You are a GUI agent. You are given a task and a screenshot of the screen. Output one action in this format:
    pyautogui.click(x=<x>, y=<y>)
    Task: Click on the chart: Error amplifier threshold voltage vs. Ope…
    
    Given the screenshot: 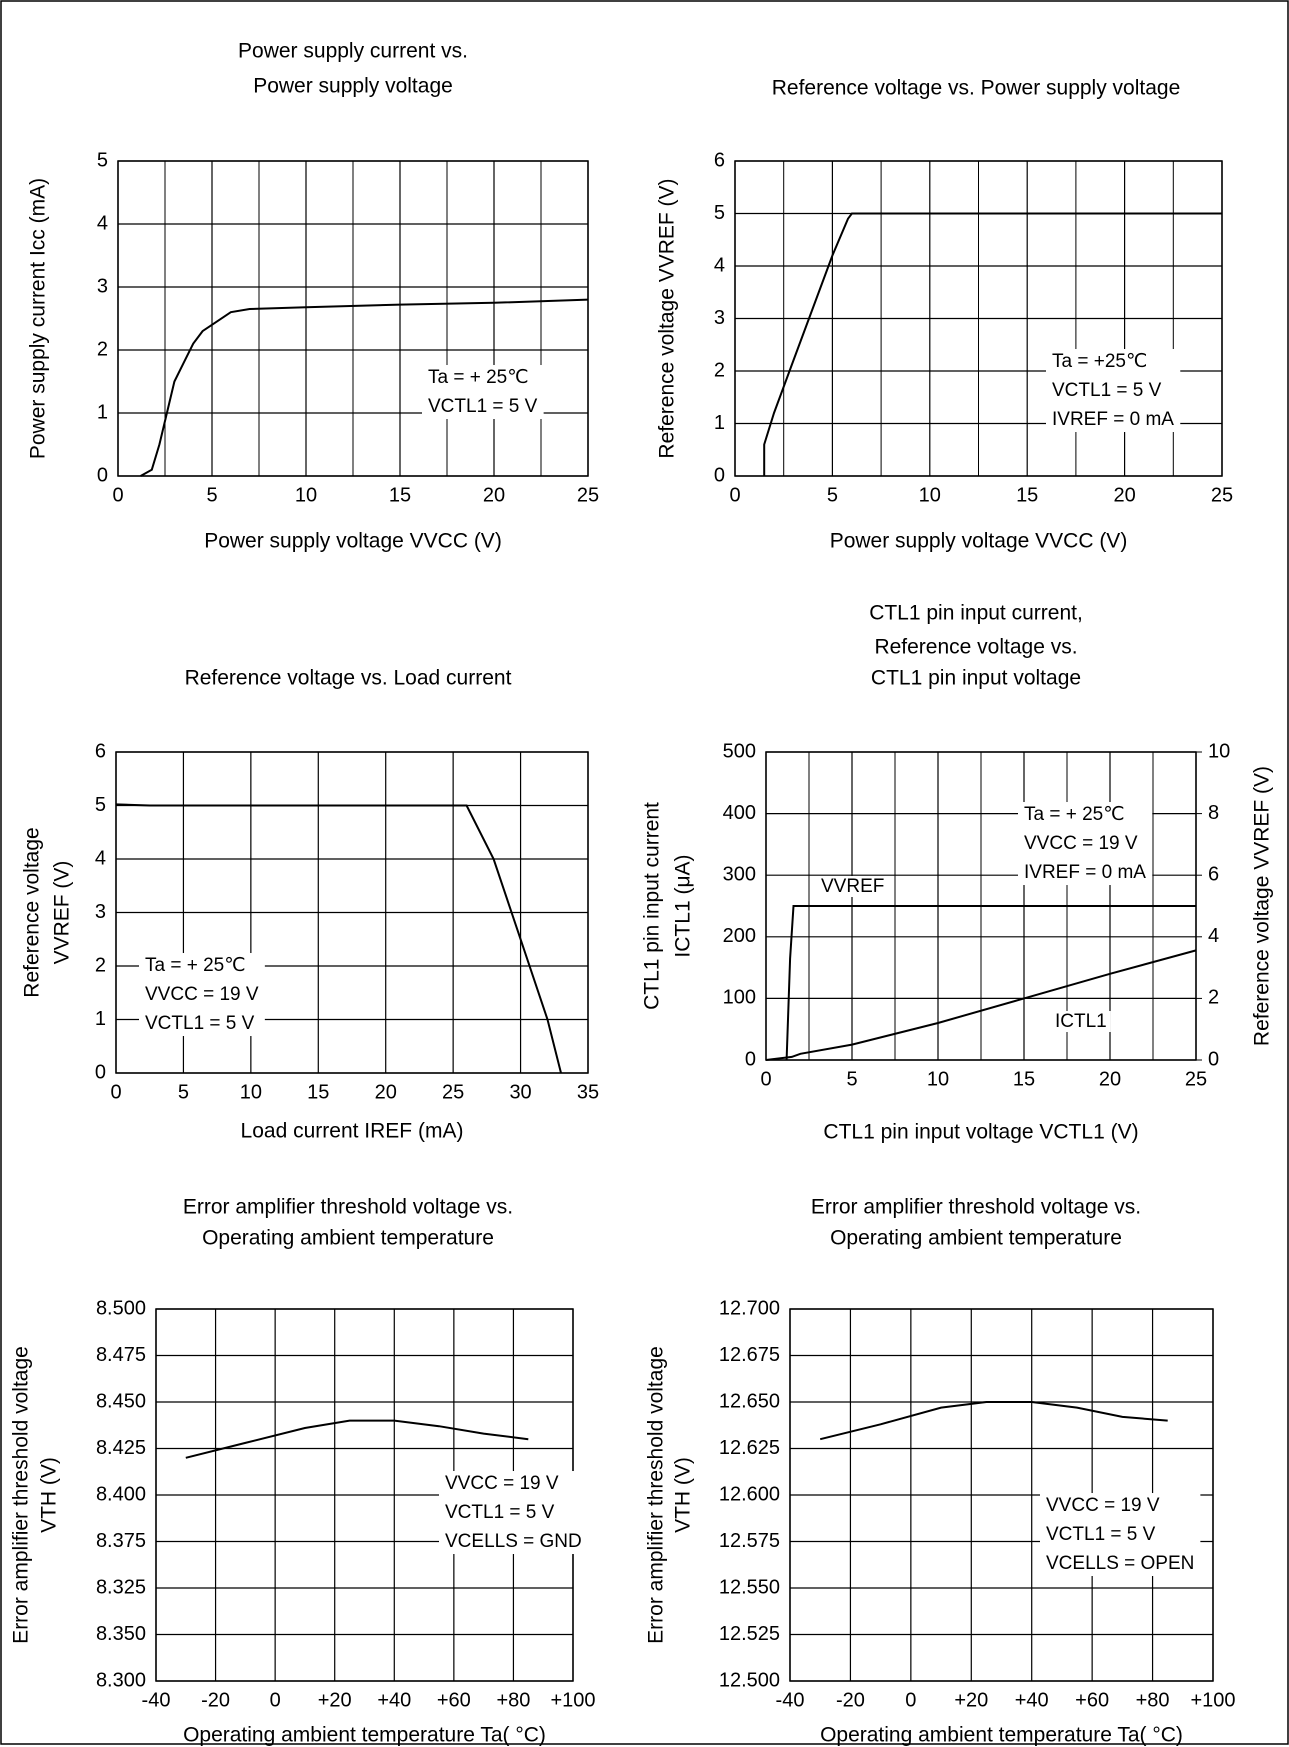 What is the action you would take?
    pyautogui.click(x=303, y=1471)
    